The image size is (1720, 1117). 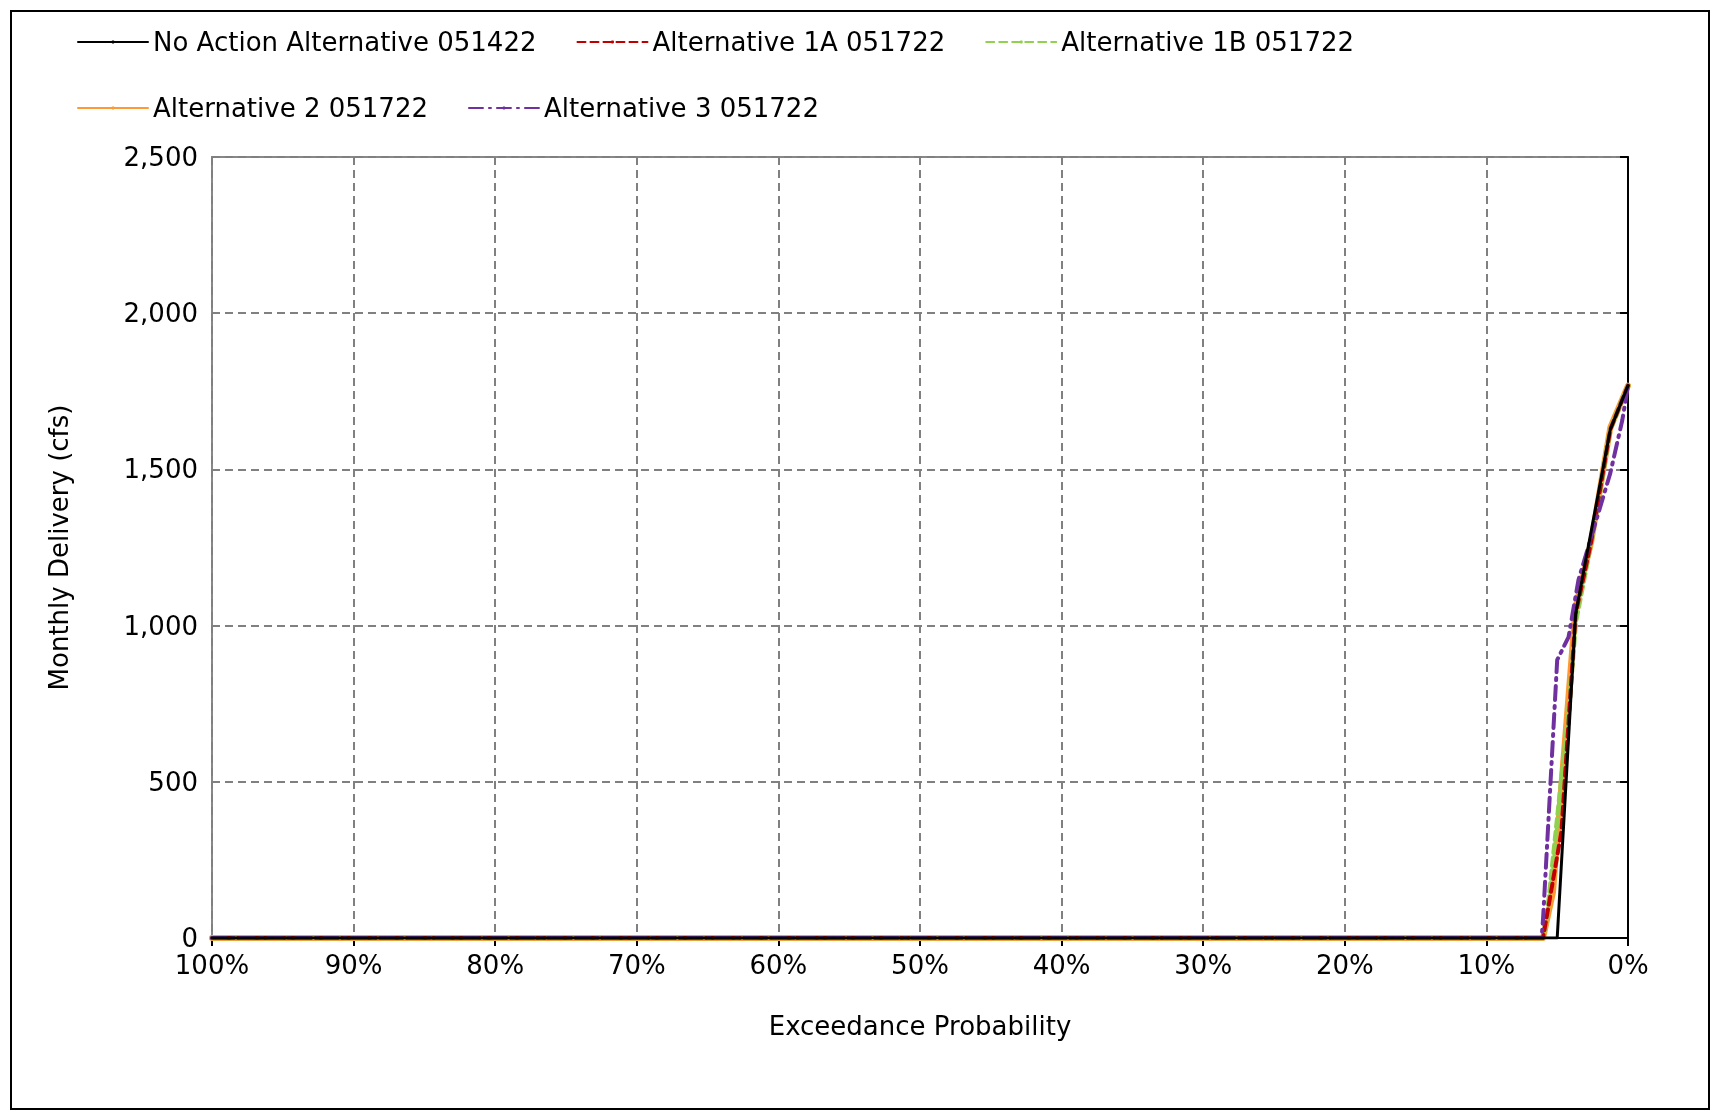 What do you see at coordinates (1203, 965) in the screenshot?
I see `x-tick-label: 30%` at bounding box center [1203, 965].